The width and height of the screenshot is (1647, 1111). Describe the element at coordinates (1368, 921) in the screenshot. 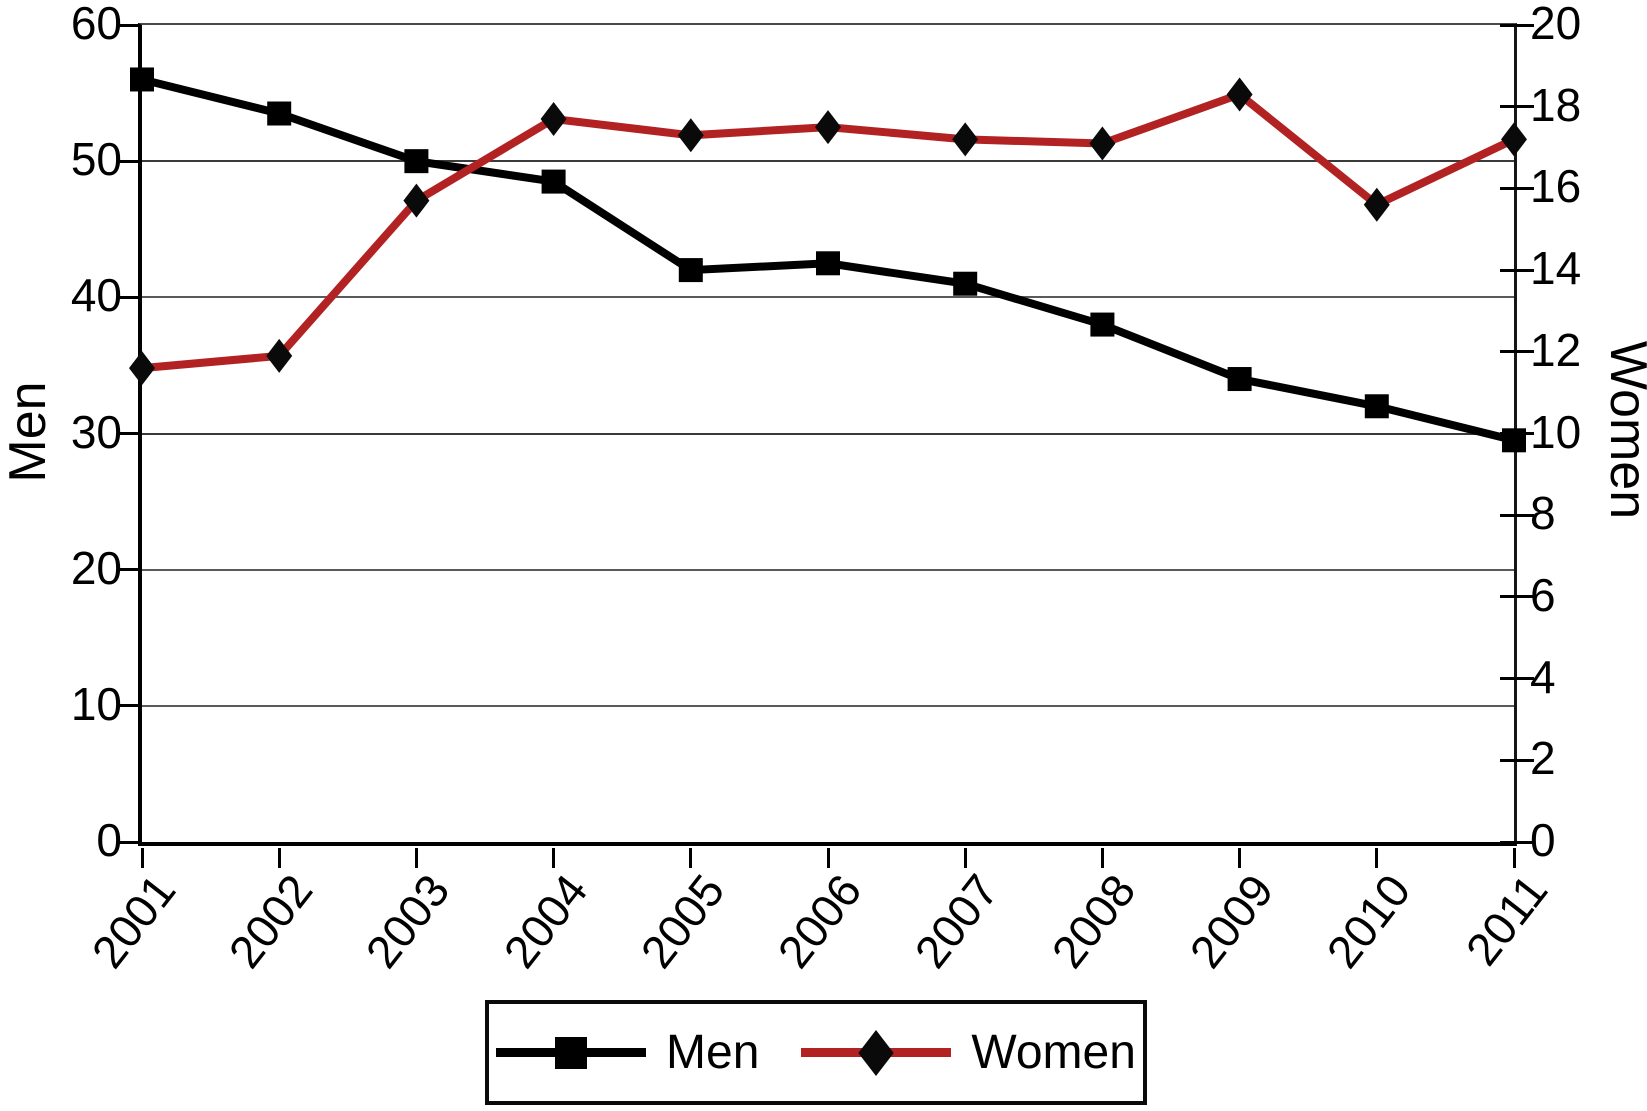

I see `x-axis-tick-label-2010: 2010` at that location.